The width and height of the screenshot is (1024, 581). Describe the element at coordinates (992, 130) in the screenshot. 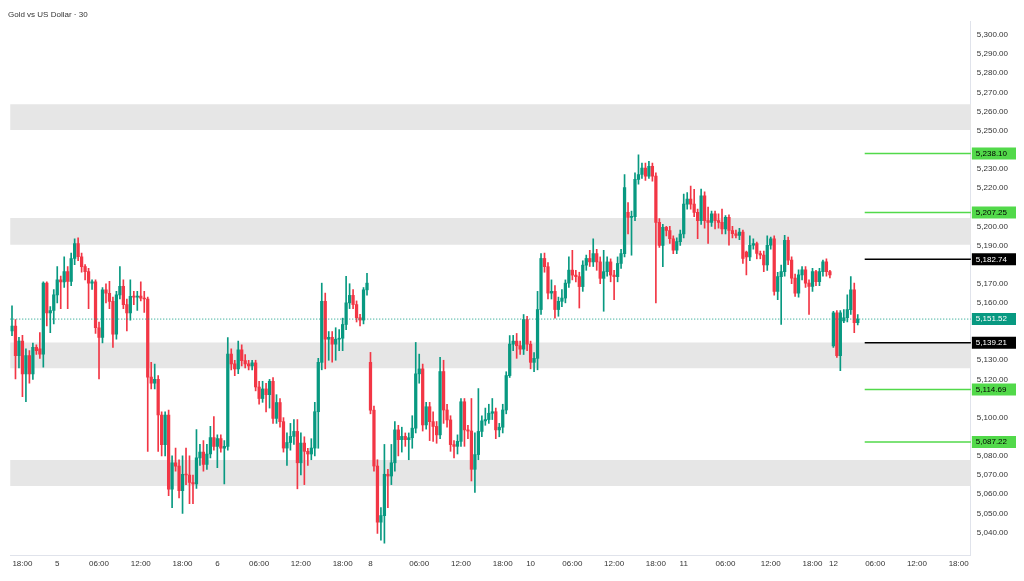

I see `y-tick-label: 5,250.00` at that location.